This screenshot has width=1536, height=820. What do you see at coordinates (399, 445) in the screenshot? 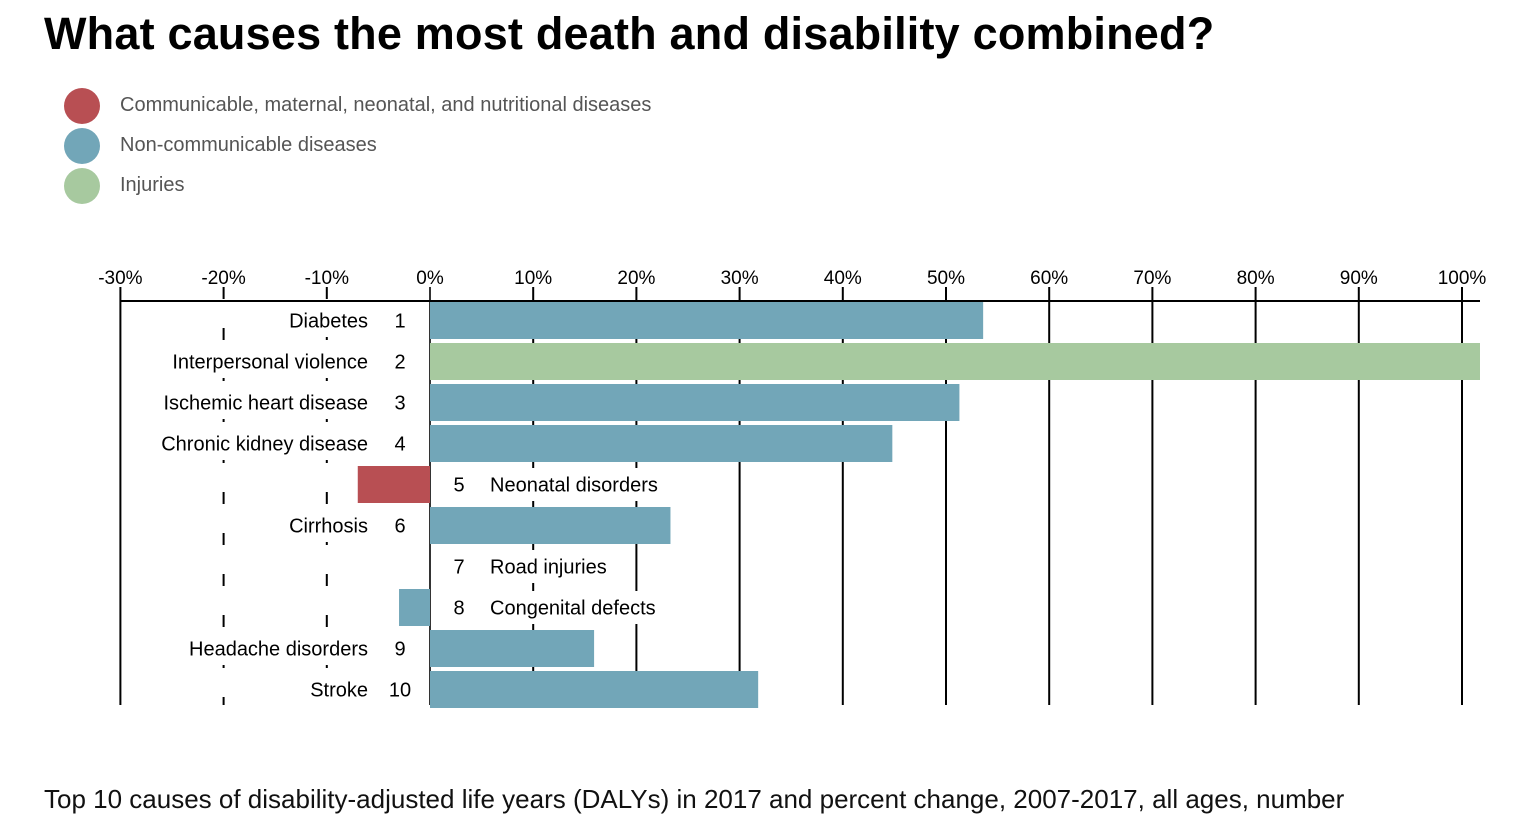
I see `rank-label: 4` at bounding box center [399, 445].